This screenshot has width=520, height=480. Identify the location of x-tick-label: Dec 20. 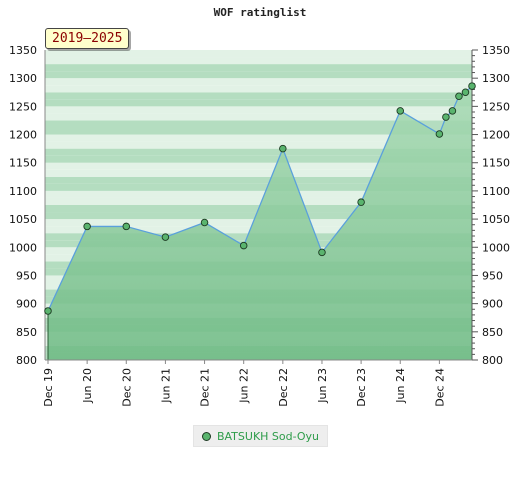
(126, 387).